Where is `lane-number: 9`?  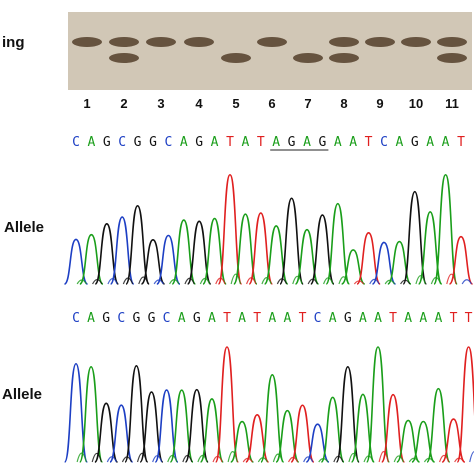 lane-number: 9 is located at coordinates (379, 103).